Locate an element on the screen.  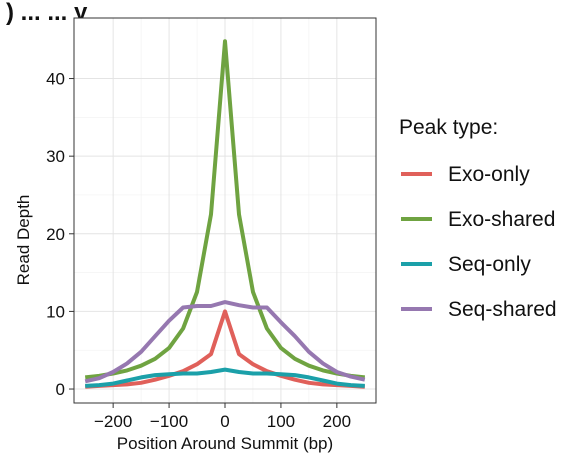
y-axis: 0 10 20 30 40 is located at coordinates (60, 234).